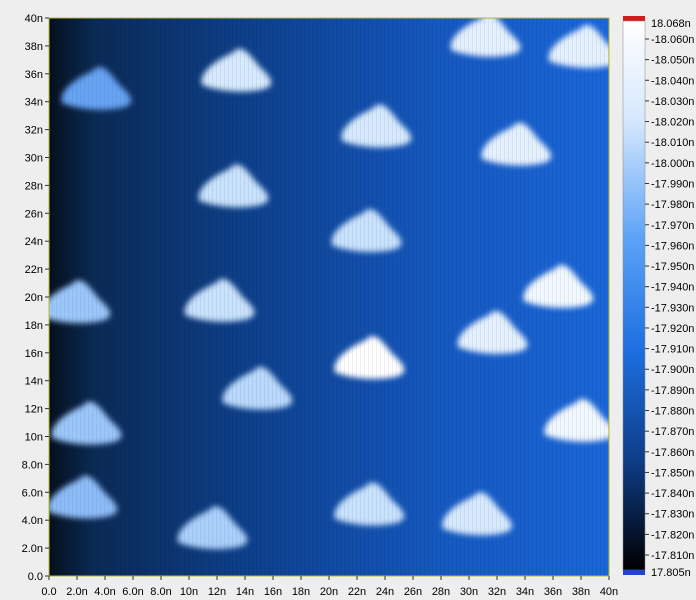  Describe the element at coordinates (34, 382) in the screenshot. I see `y-tick-label: 14n` at that location.